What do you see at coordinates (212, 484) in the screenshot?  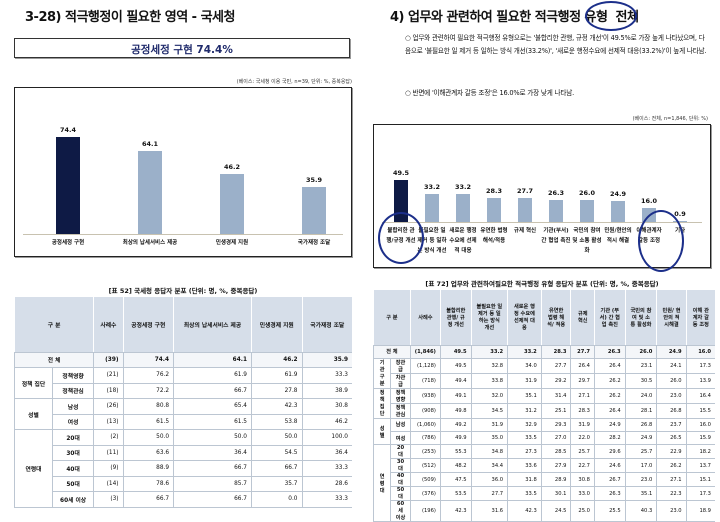 I see `cell-value: 85.7` at bounding box center [212, 484].